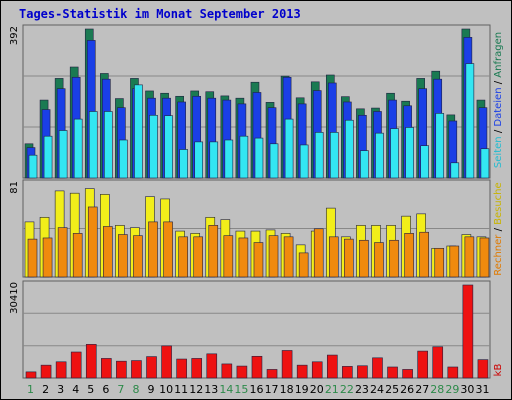 The image size is (512, 400). I want to click on x-axis-day-label: 31, so click(482, 389).